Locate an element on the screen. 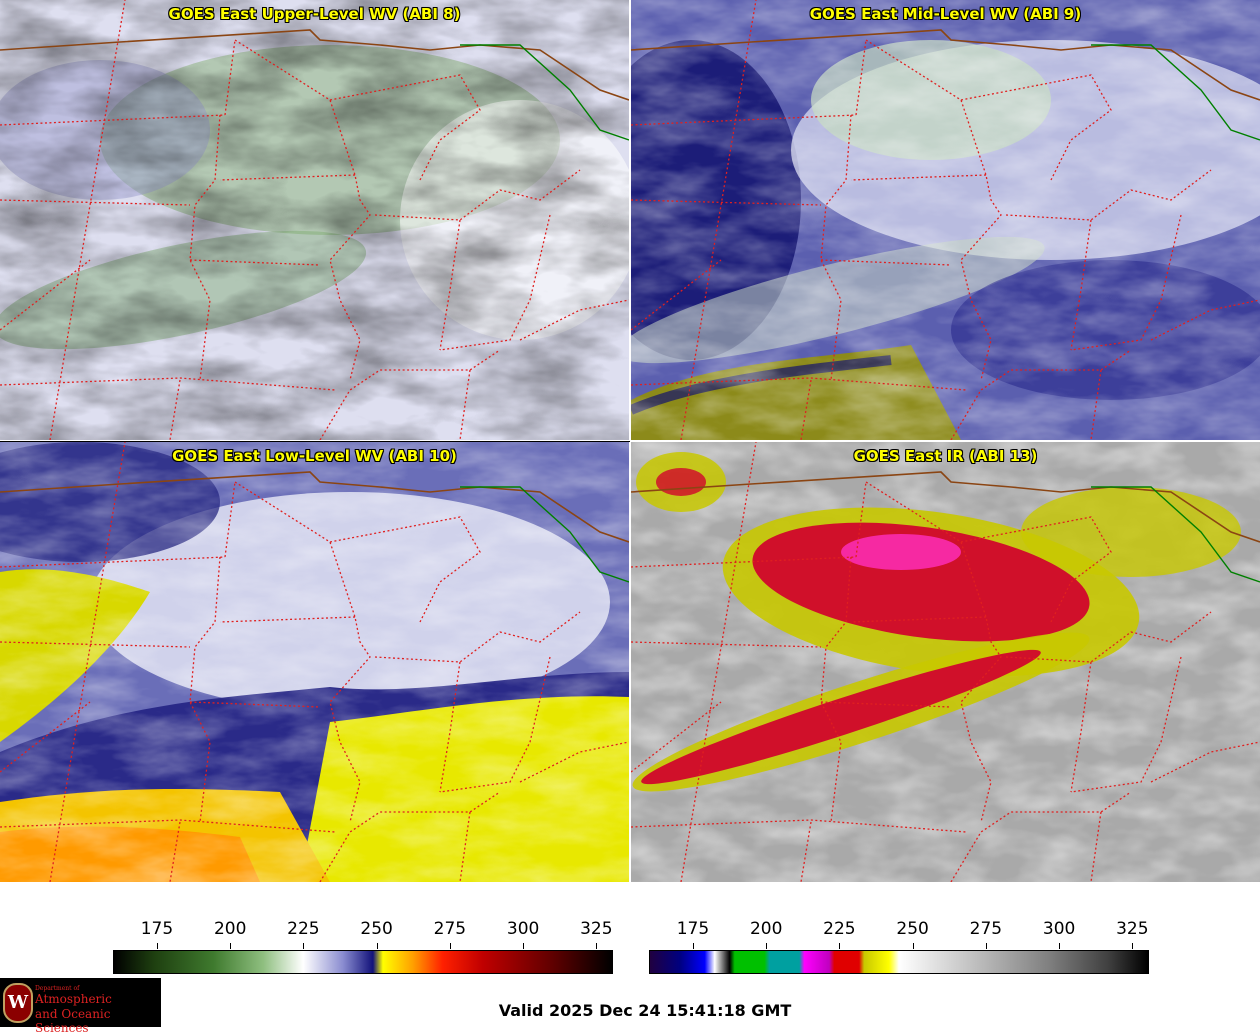 The height and width of the screenshot is (1035, 1260). wv-colorbar-tick-label: 200 is located at coordinates (230, 929).